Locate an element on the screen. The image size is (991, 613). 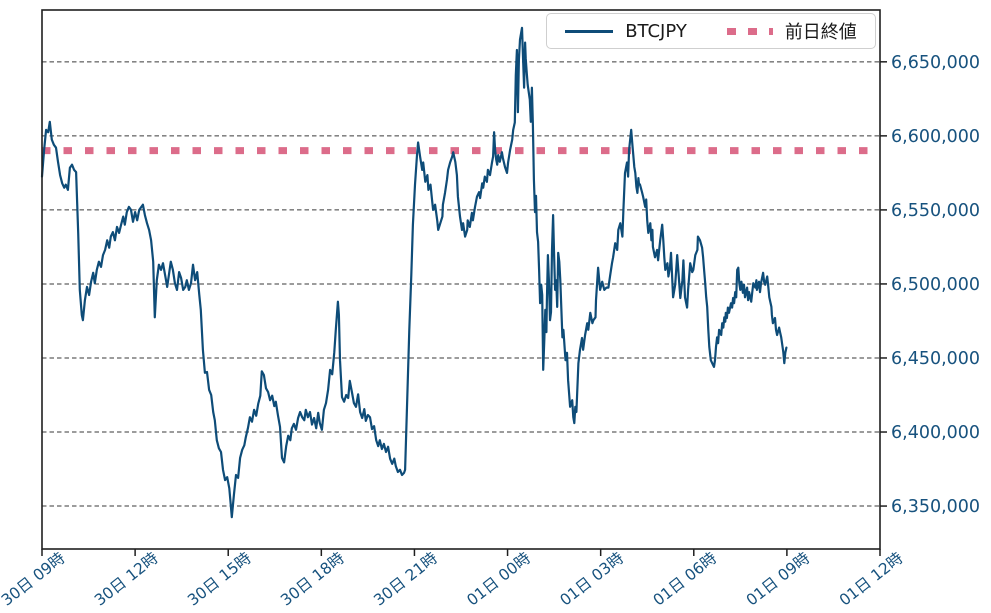
x-tick-label: 30日 18時 is located at coordinates (312, 579).